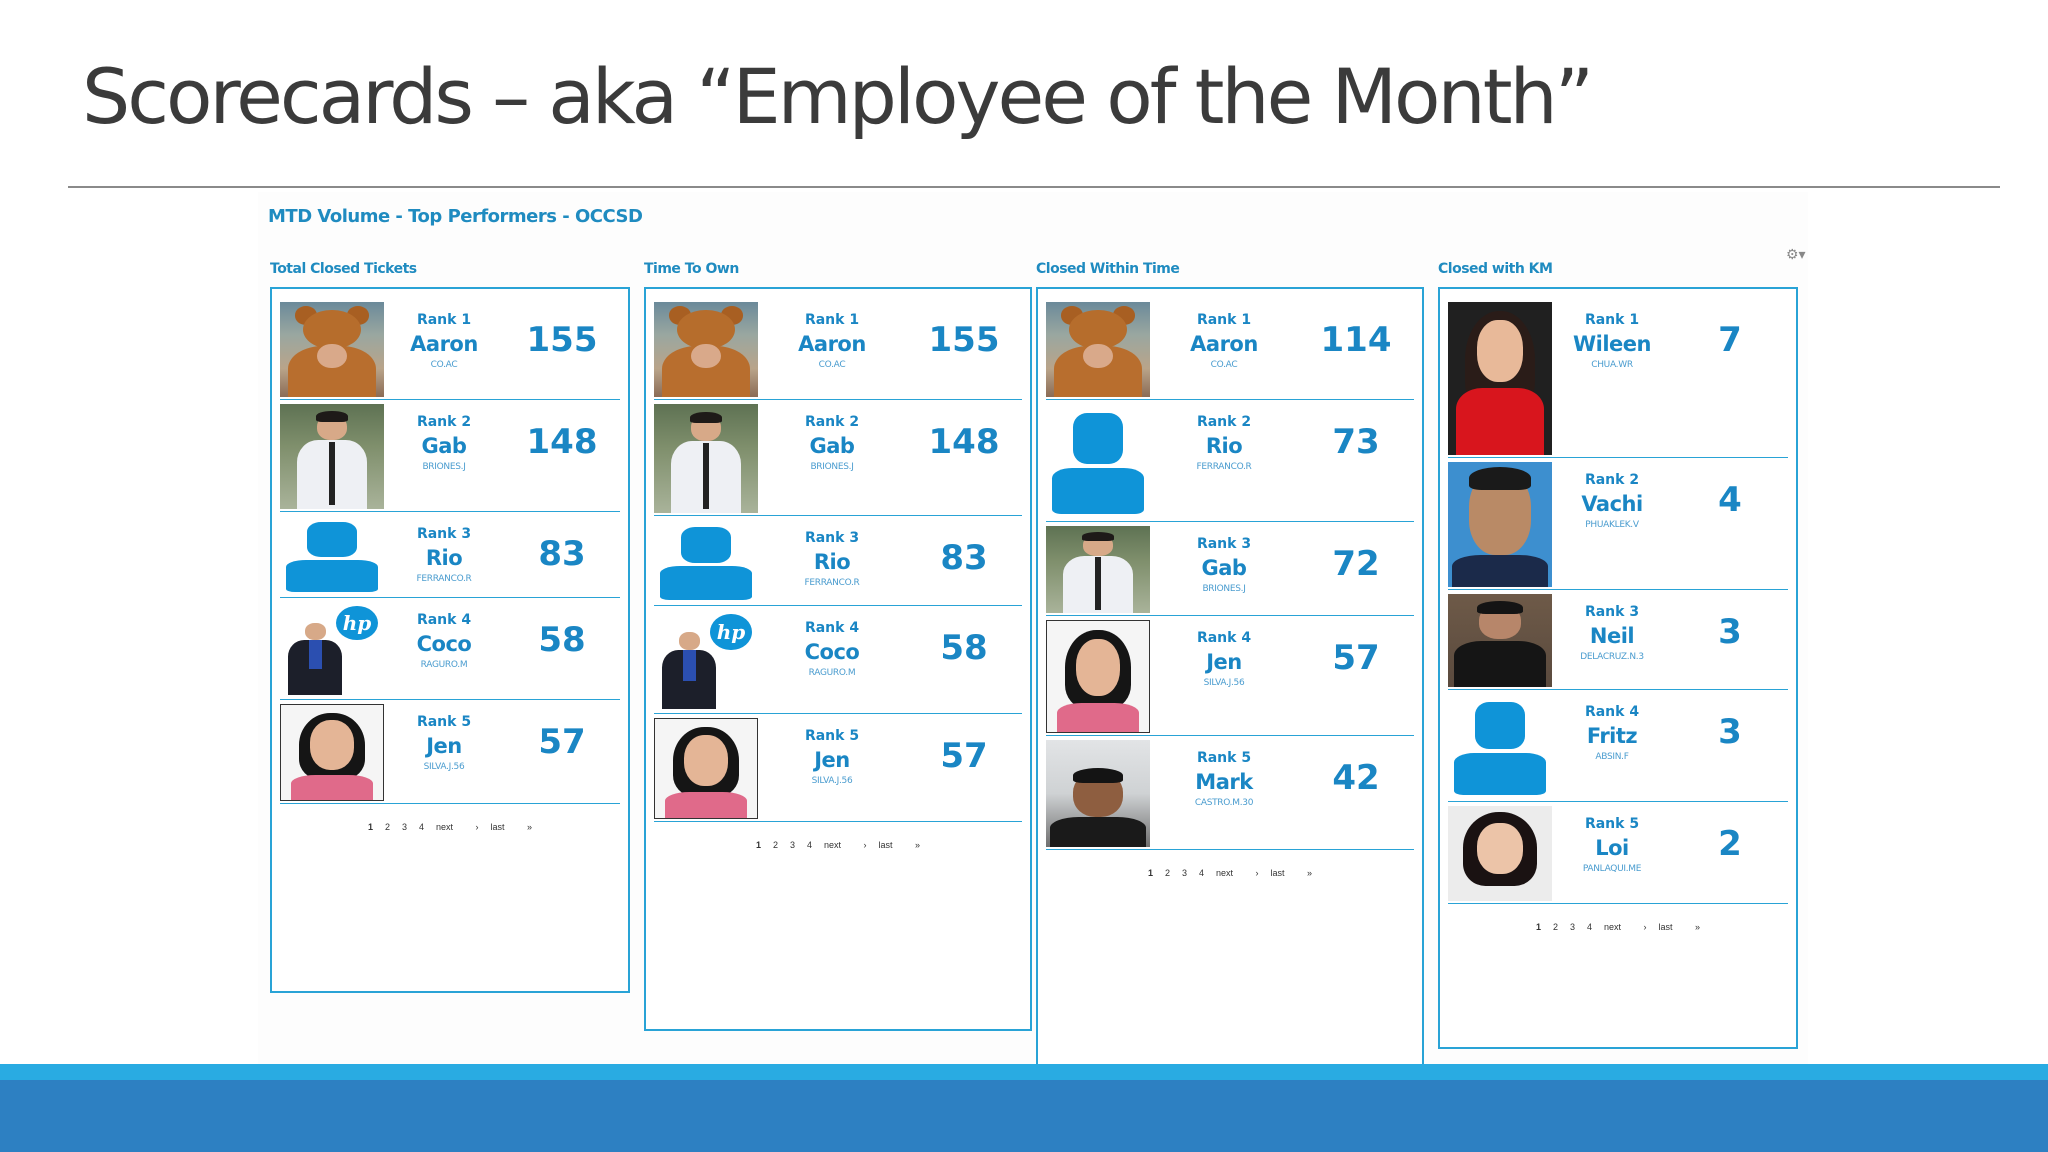  I want to click on score-value: 7, so click(1730, 340).